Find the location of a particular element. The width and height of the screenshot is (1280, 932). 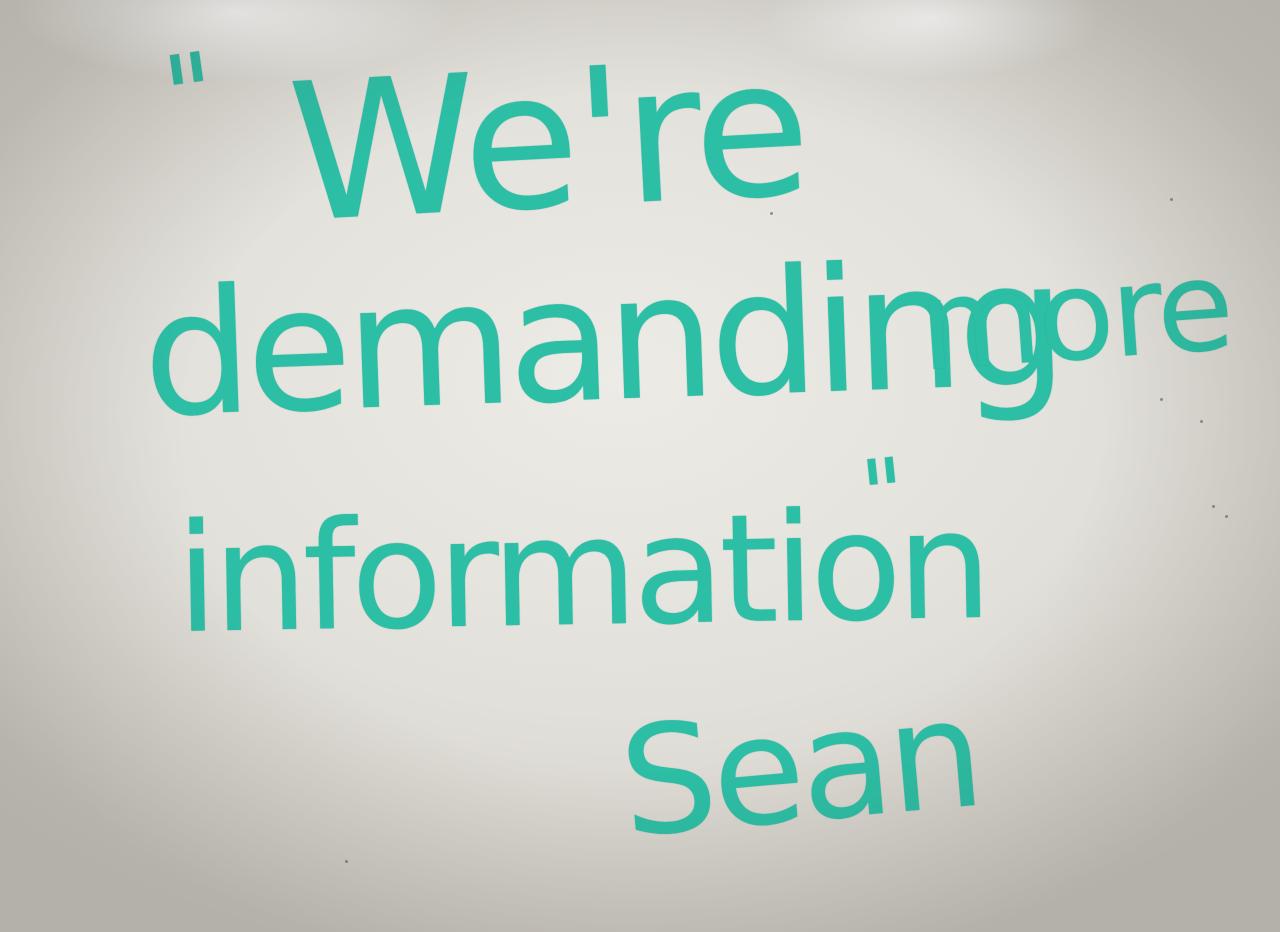

handwritten-word-more: more is located at coordinates (1075, 316).